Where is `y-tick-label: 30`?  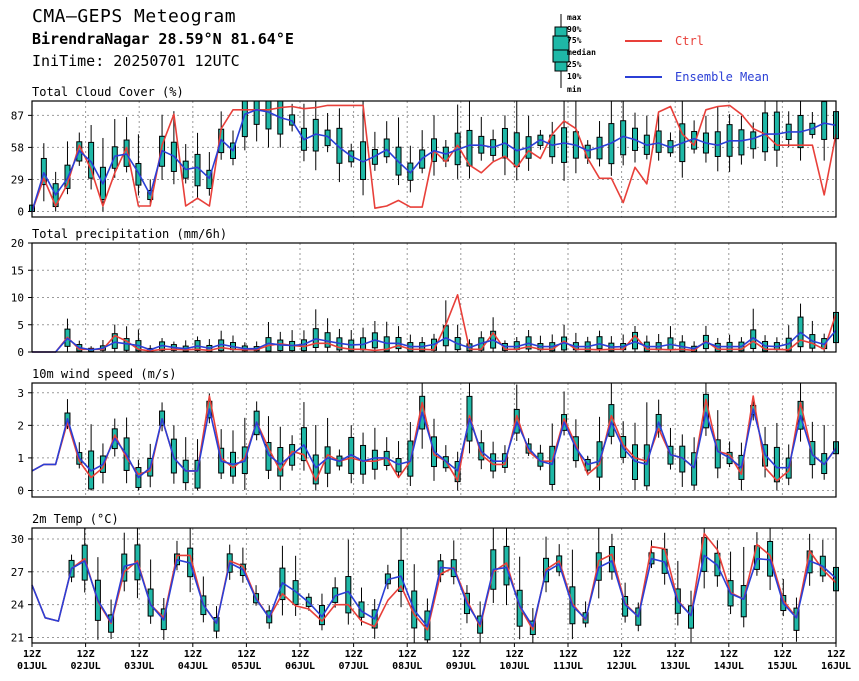 y-tick-label: 30 is located at coordinates (17, 539).